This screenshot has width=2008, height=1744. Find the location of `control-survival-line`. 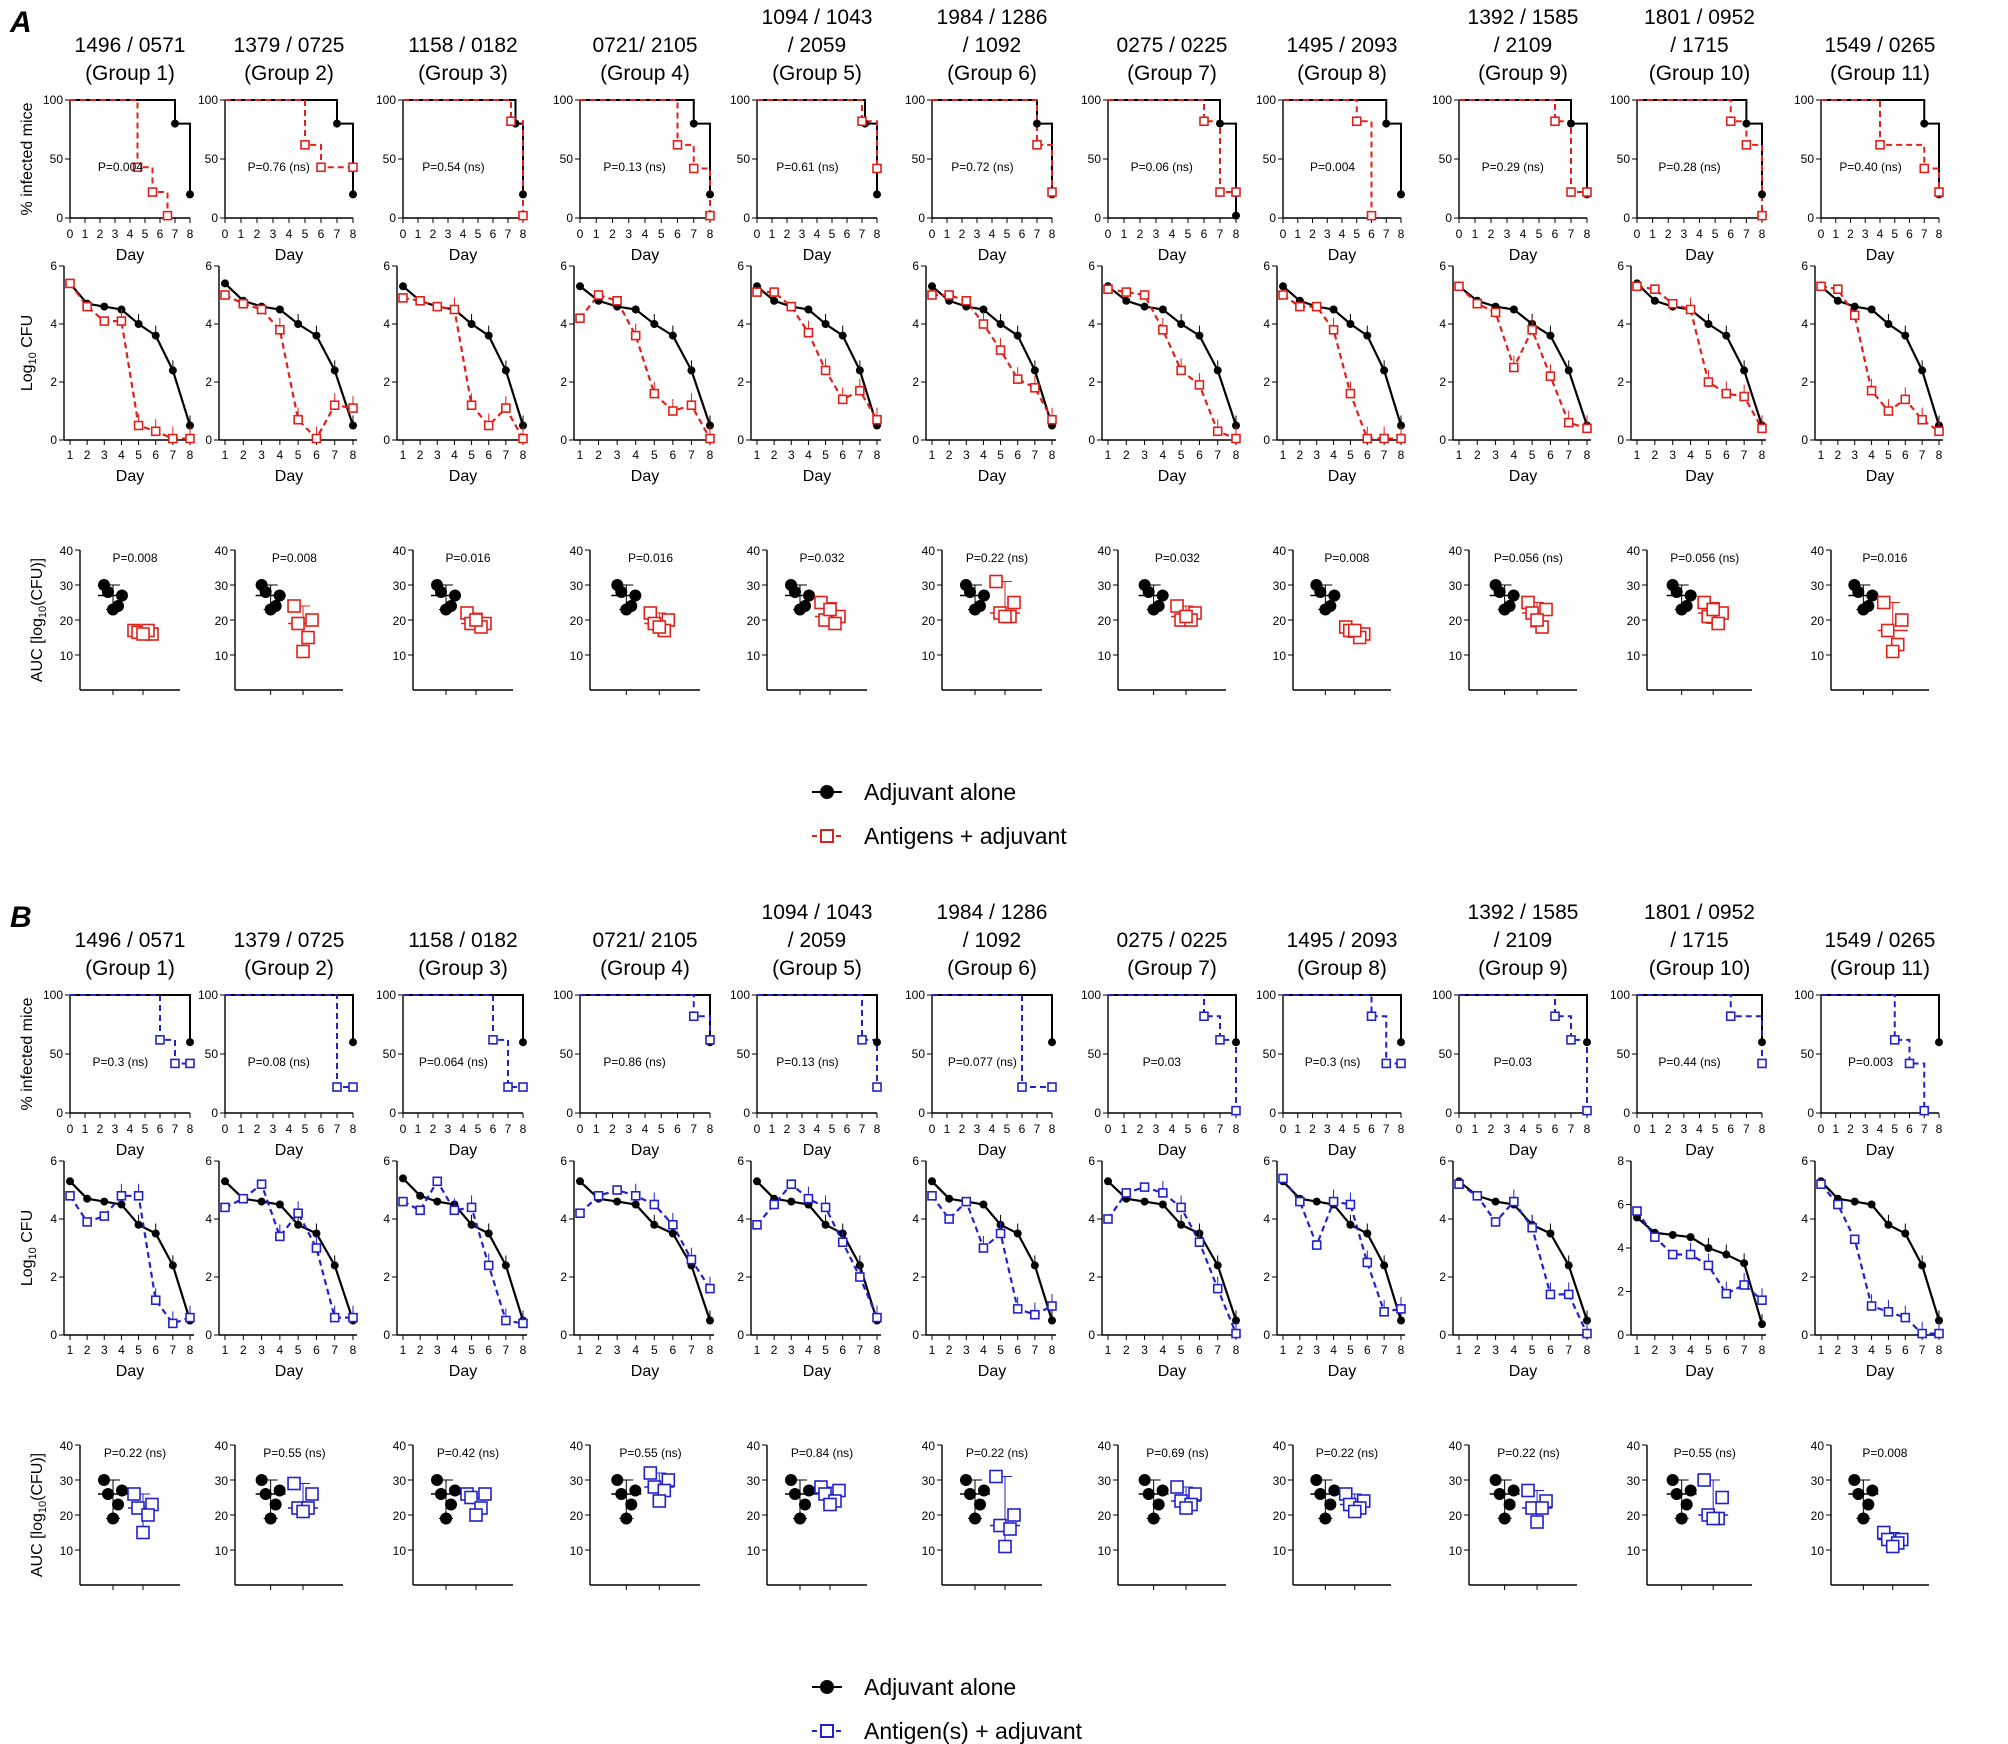

control-survival-line is located at coordinates (1880, 1018).